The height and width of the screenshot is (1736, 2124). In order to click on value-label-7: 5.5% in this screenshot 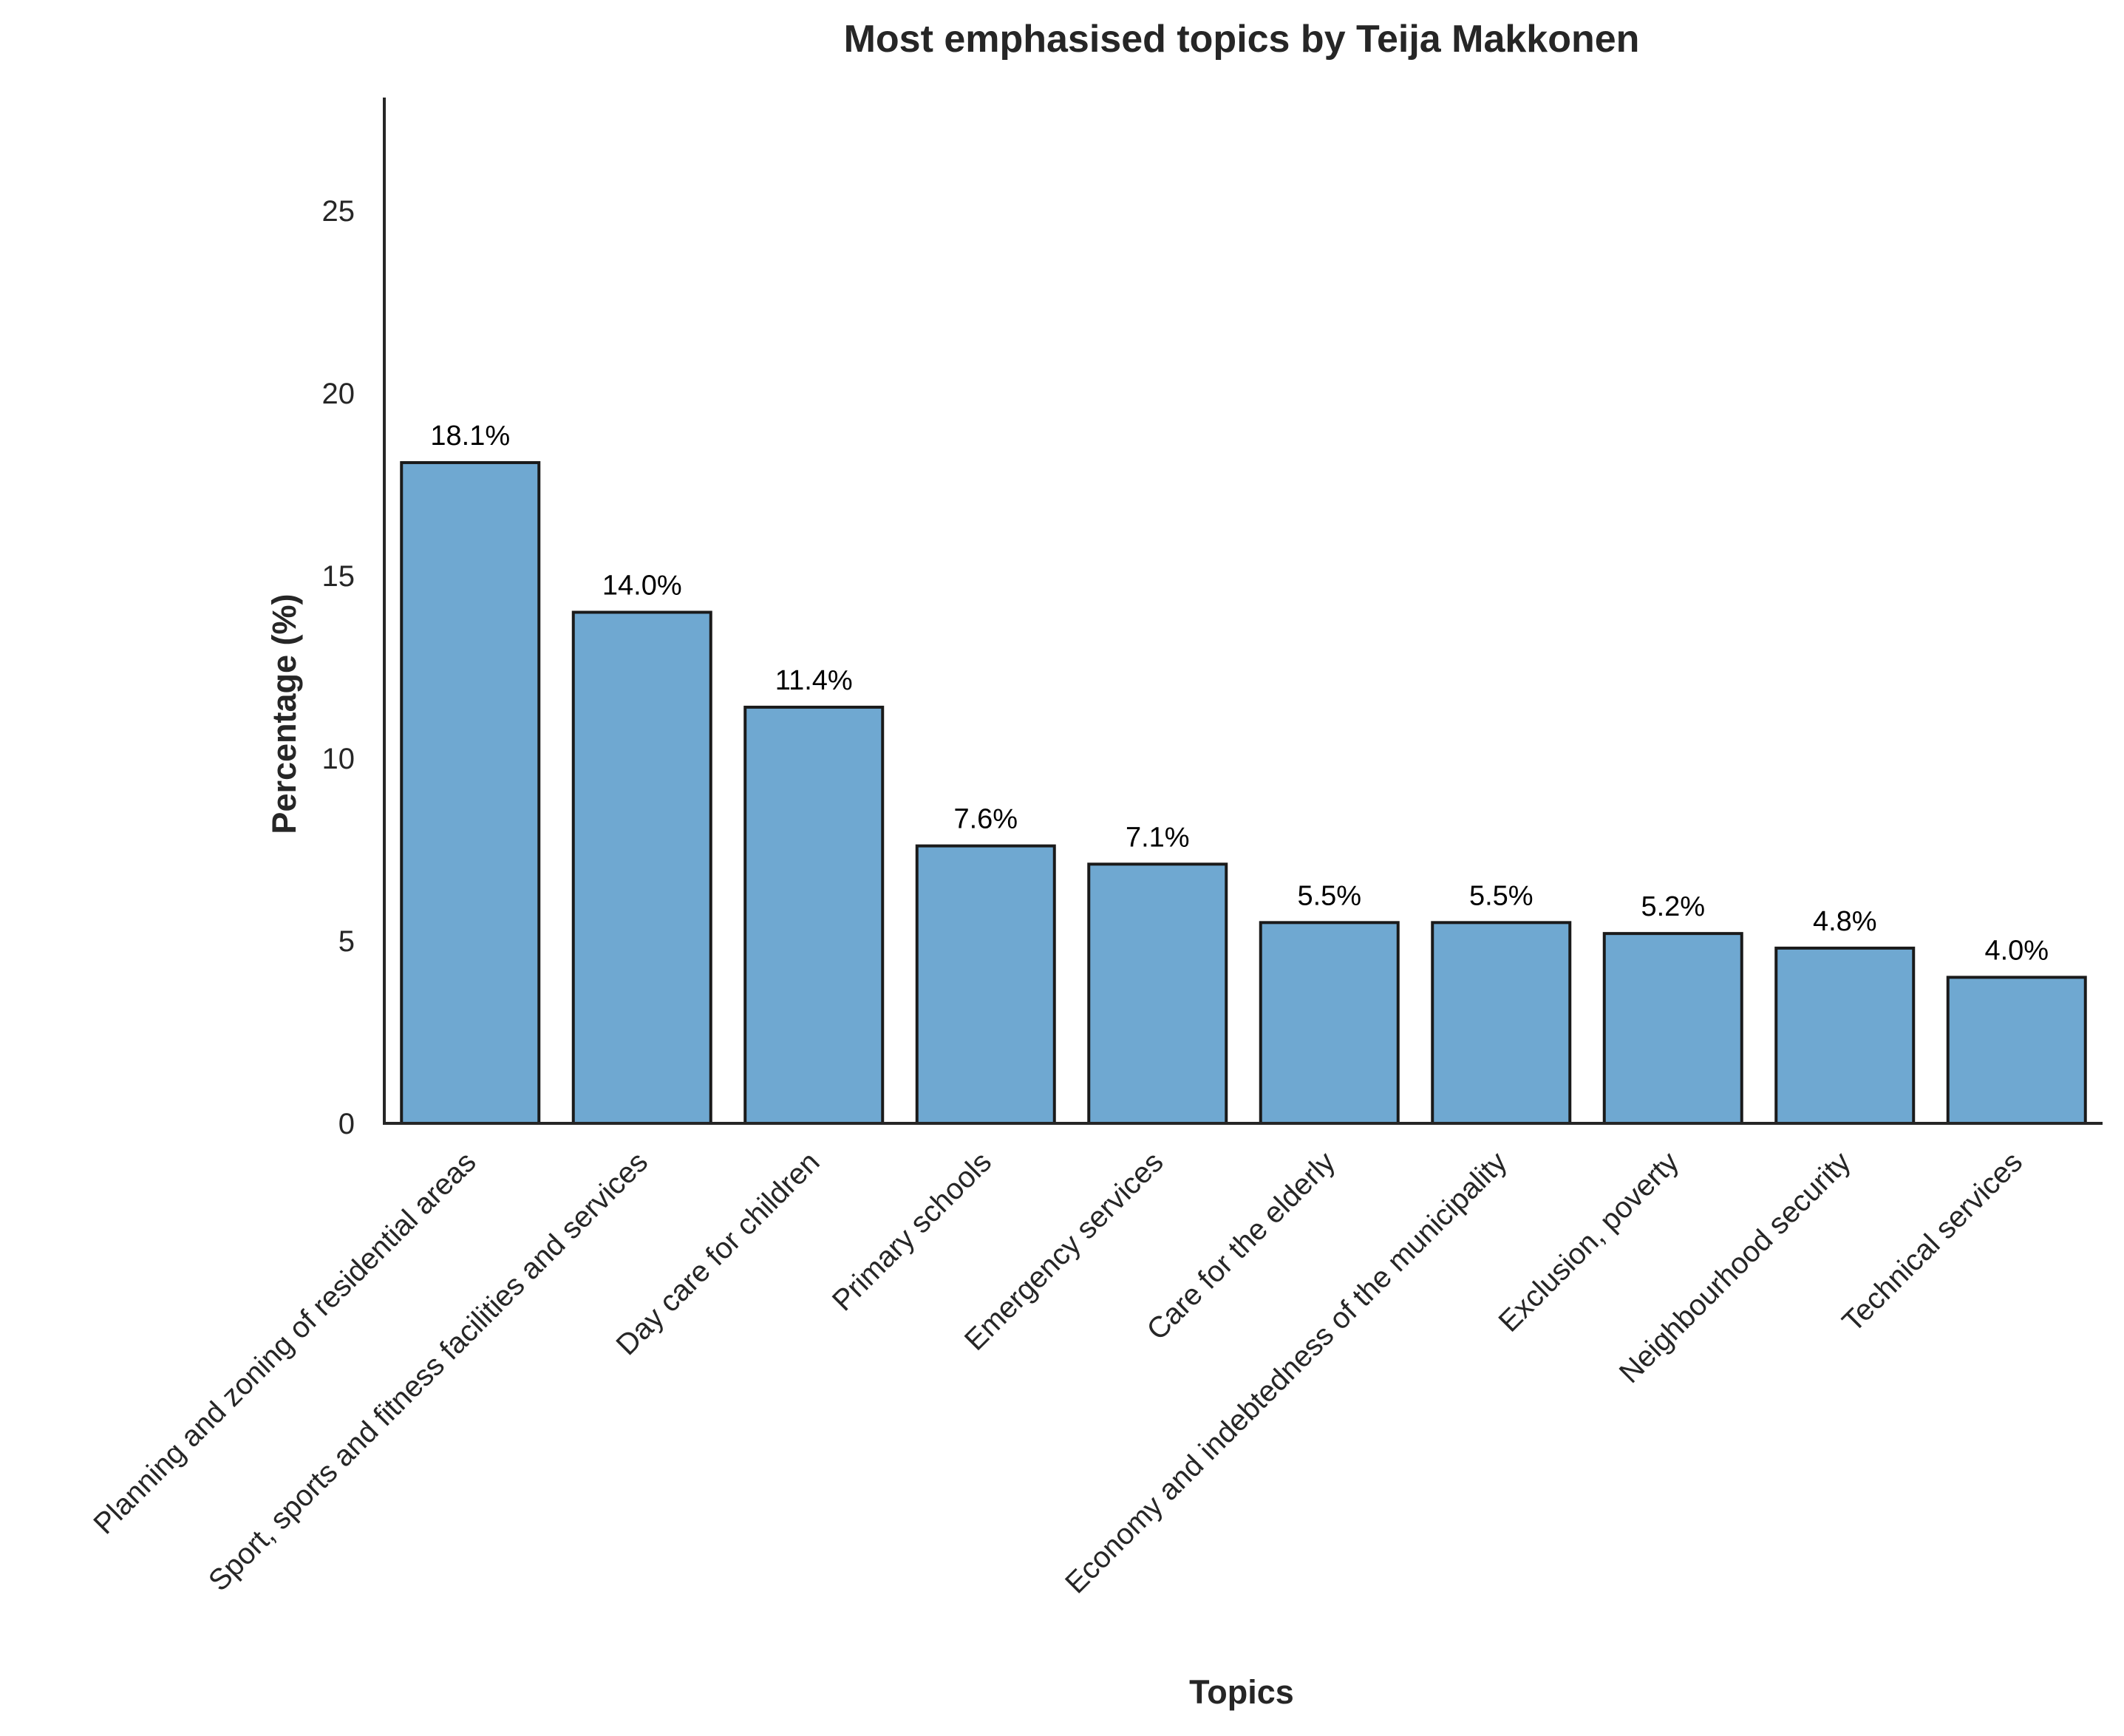, I will do `click(1501, 895)`.